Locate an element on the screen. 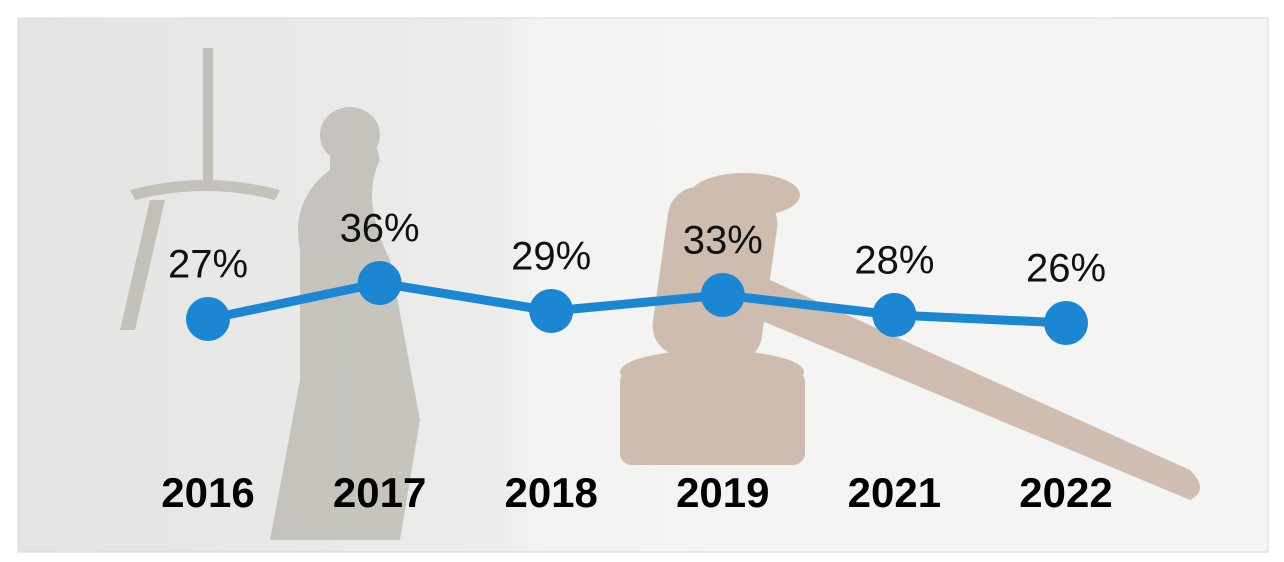 Image resolution: width=1284 pixels, height=562 pixels. x-tick-label: 2016 is located at coordinates (207, 492).